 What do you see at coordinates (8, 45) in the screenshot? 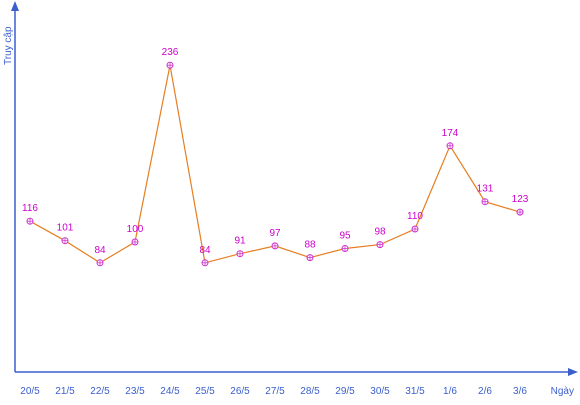
I see `y-axis-title: Truy cập` at bounding box center [8, 45].